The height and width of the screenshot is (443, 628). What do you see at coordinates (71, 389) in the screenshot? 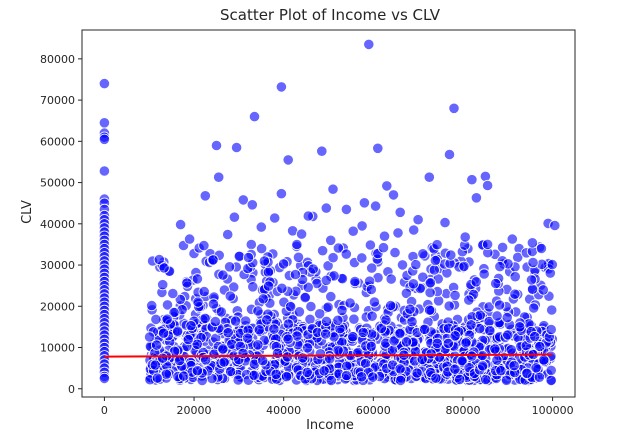
I see `y-tick-label: 0` at bounding box center [71, 389].